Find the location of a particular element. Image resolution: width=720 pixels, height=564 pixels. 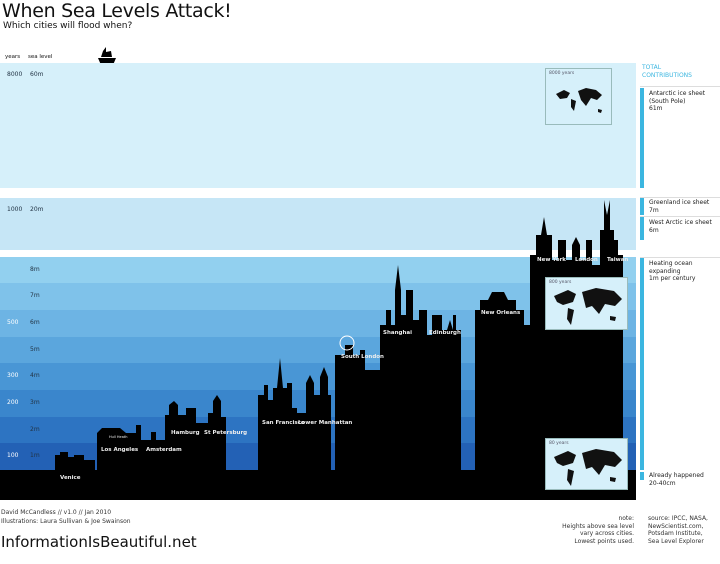

city-label: Amsterdam is located at coordinates (164, 450).